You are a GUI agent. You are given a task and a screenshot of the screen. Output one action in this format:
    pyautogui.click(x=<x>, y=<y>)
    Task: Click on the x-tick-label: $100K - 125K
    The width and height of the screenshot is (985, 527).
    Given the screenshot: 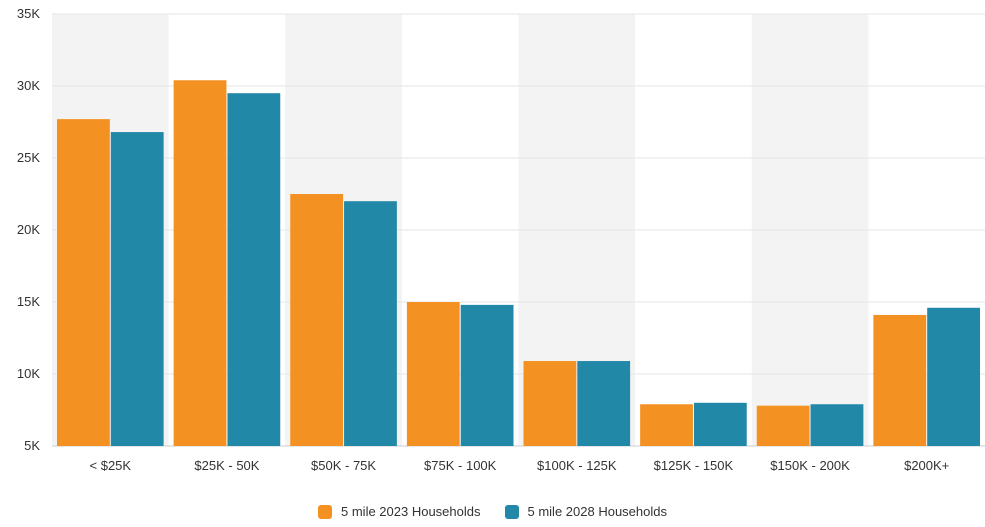 What is the action you would take?
    pyautogui.click(x=577, y=465)
    